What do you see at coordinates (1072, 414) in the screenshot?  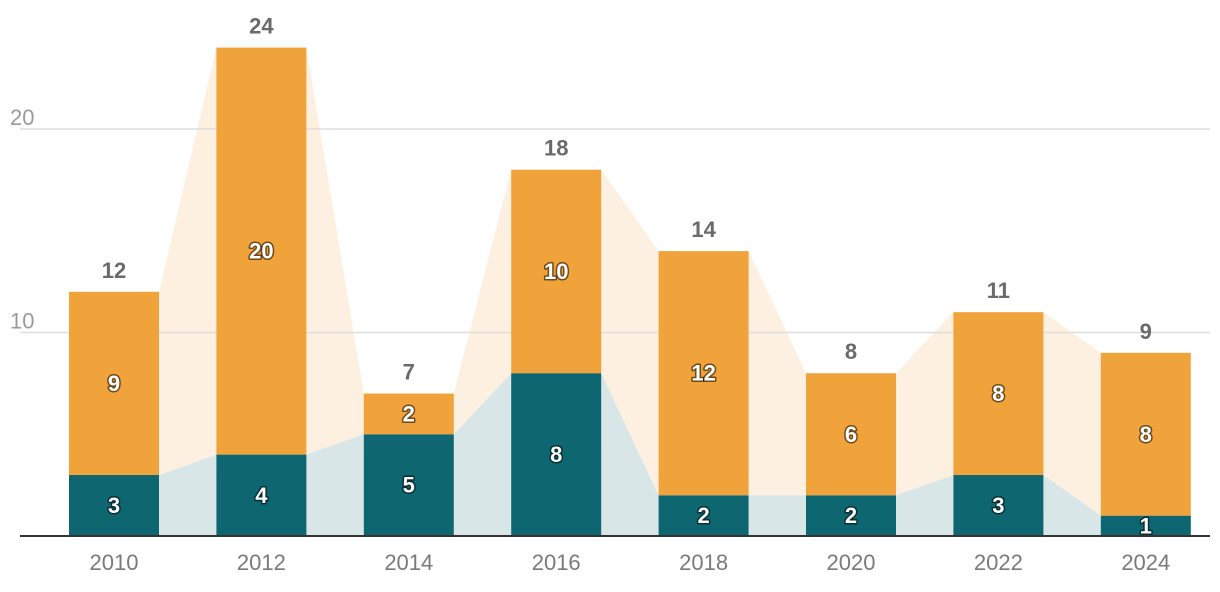 I see `connector-area-top-2022-2024` at bounding box center [1072, 414].